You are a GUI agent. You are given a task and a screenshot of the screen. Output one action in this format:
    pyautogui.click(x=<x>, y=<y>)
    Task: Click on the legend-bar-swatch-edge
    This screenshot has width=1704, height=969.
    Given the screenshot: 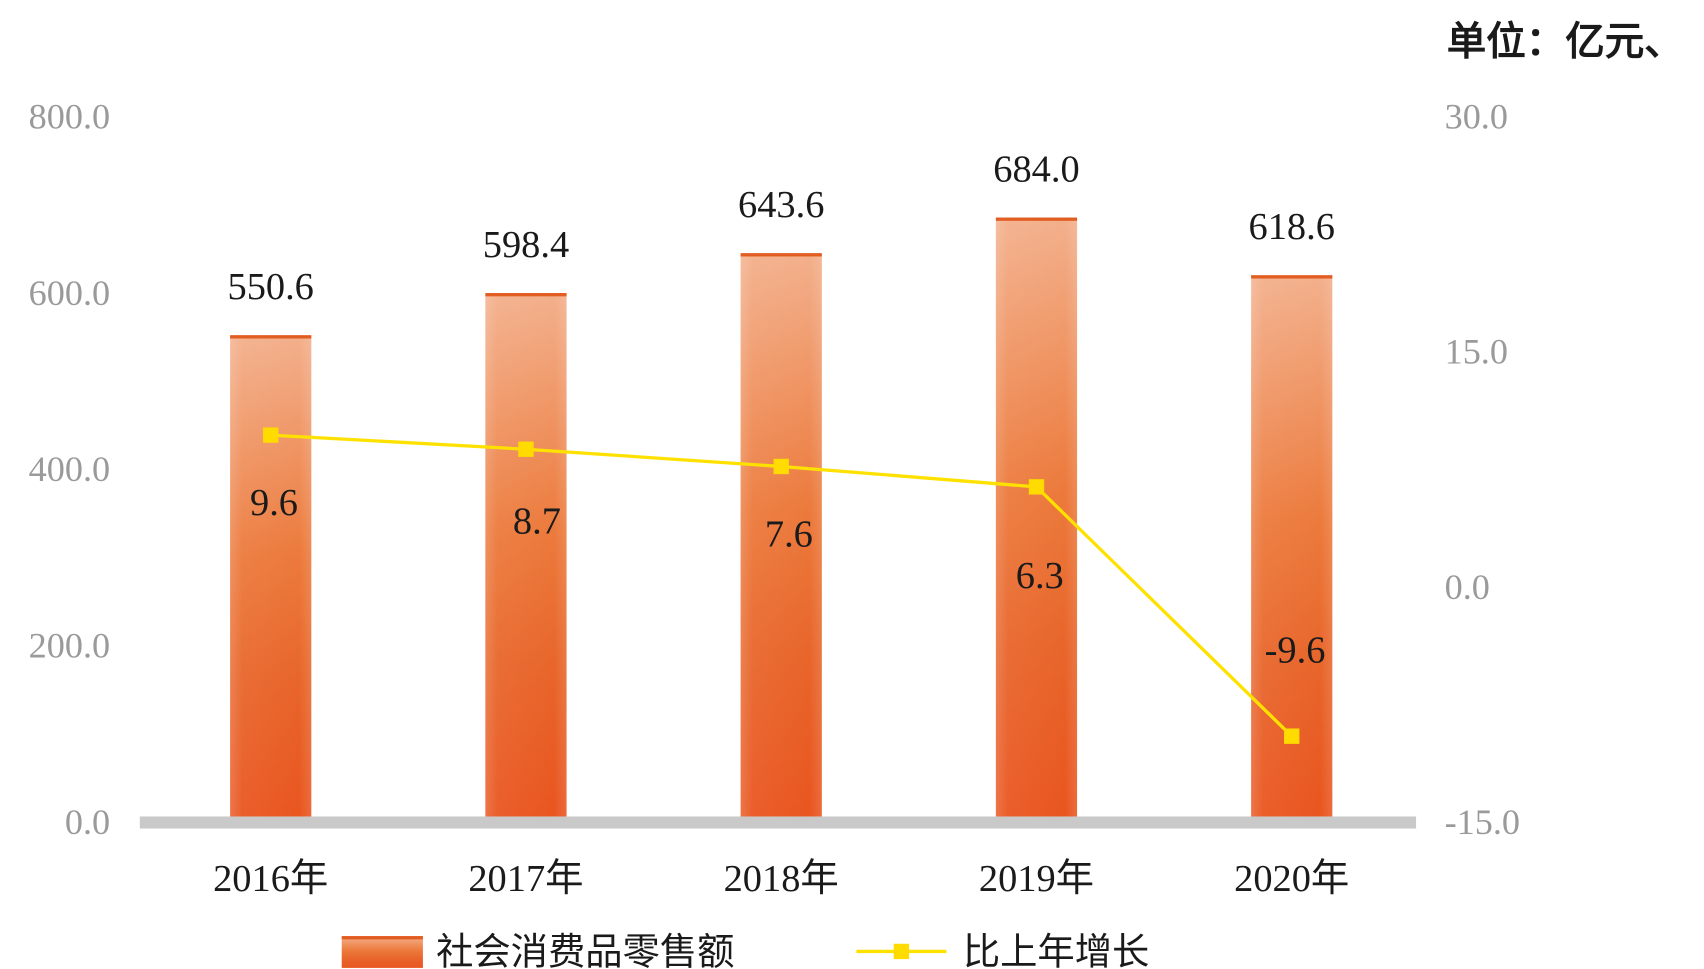 What is the action you would take?
    pyautogui.click(x=382, y=938)
    